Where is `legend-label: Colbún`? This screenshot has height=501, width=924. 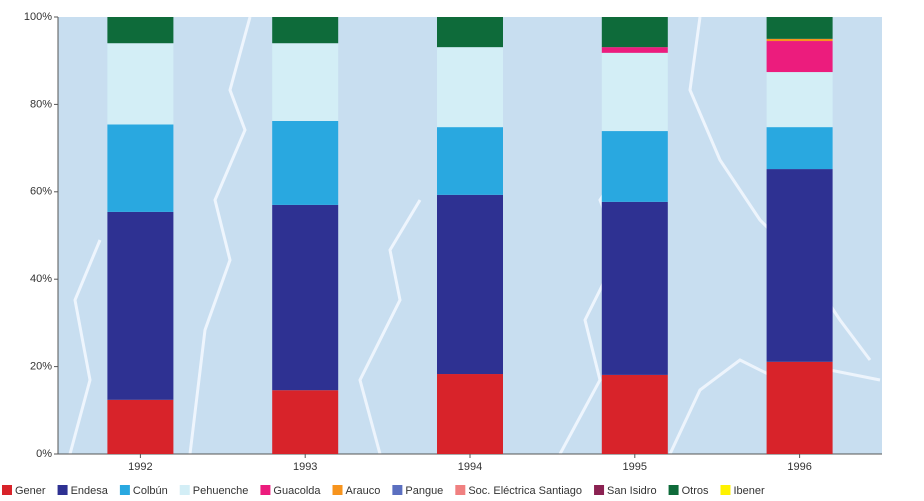
legend-label: Colbún is located at coordinates (150, 491).